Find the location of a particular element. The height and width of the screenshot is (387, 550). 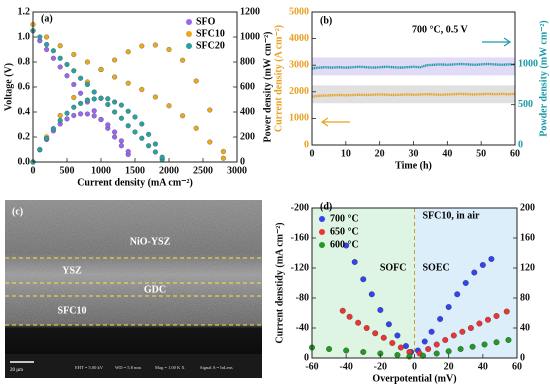

x-tick-label: 20 is located at coordinates (449, 366).